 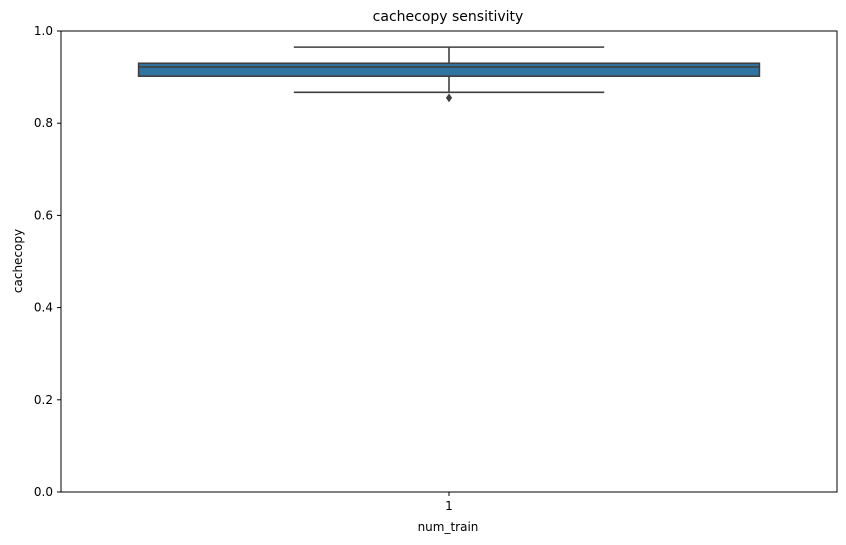 I want to click on y-axis-label: cachecopy, so click(x=18, y=261).